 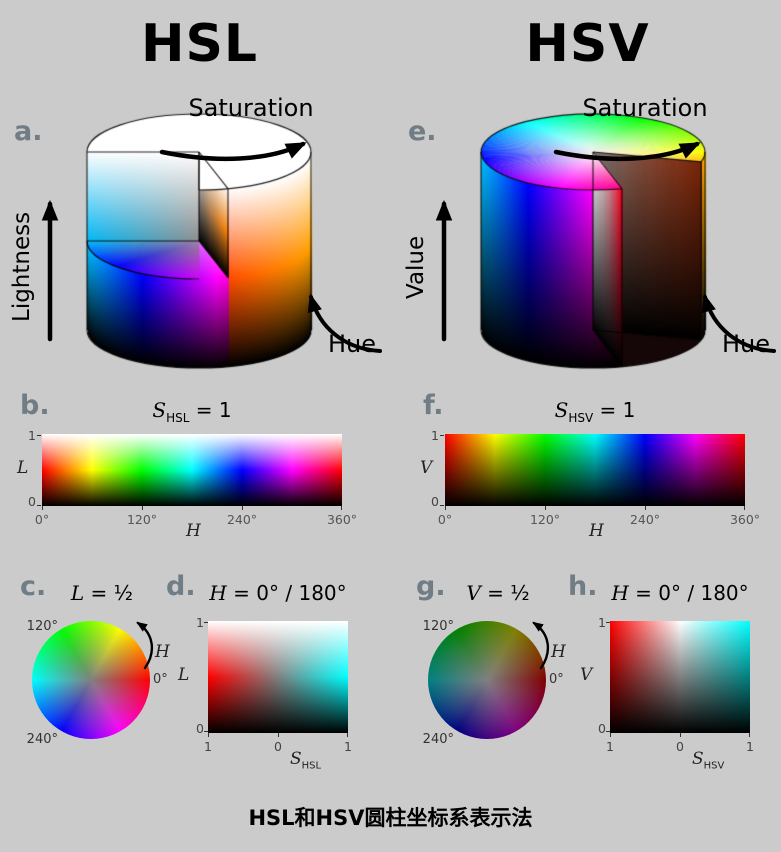 What do you see at coordinates (416, 267) in the screenshot?
I see `value-label: Value` at bounding box center [416, 267].